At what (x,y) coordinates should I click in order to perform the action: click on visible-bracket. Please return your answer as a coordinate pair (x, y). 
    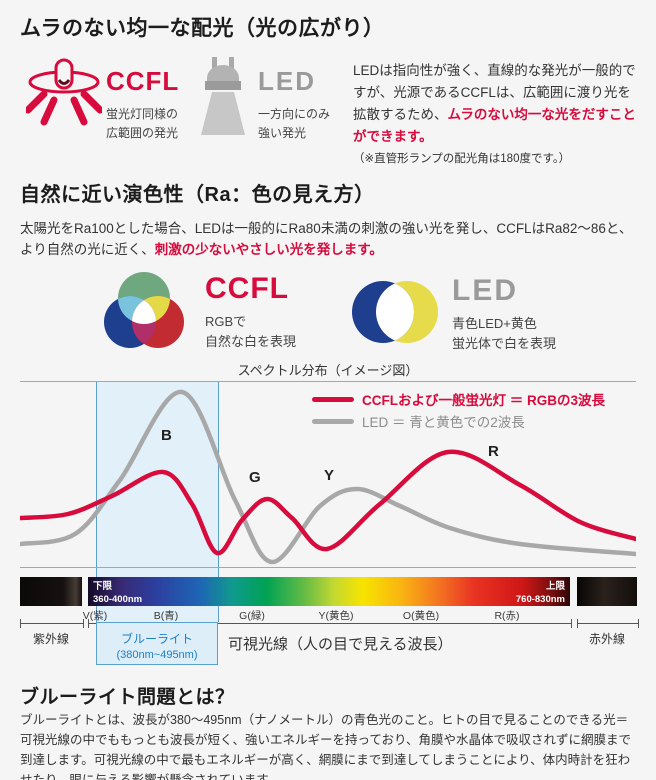
    Looking at the image, I should click on (330, 623).